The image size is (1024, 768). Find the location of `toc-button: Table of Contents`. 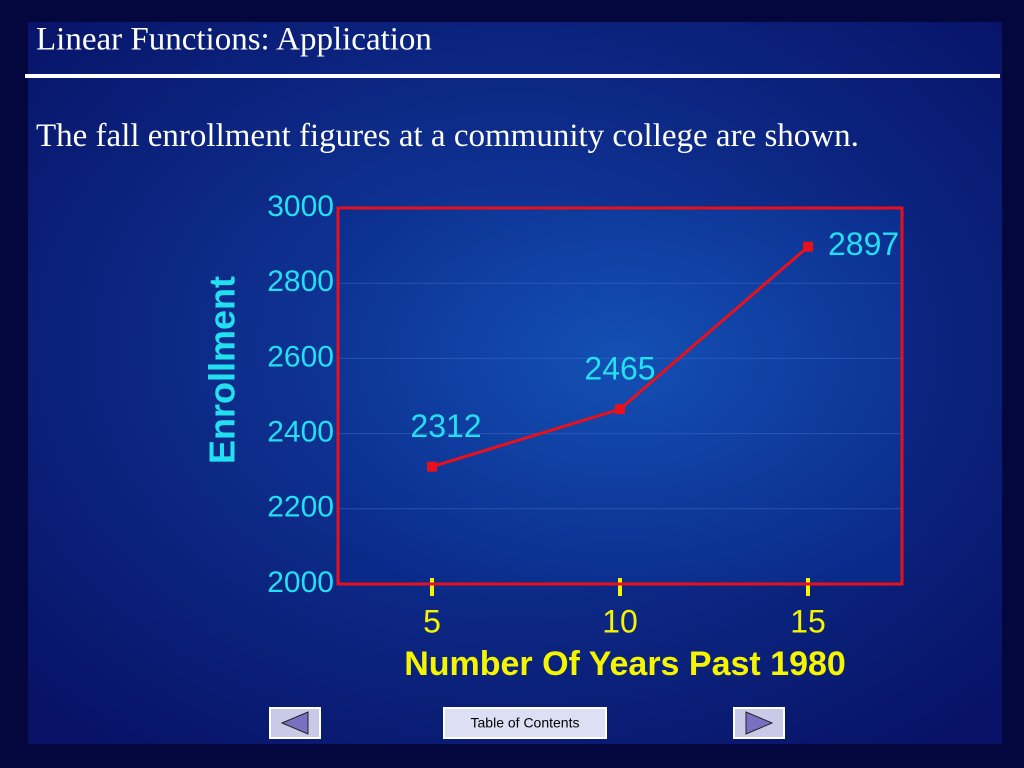

toc-button: Table of Contents is located at coordinates (525, 723).